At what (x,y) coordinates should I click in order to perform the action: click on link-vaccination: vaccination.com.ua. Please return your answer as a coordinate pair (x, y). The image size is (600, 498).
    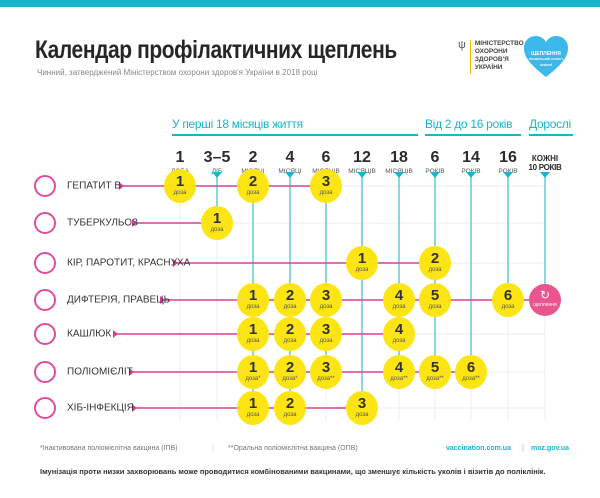
    Looking at the image, I should click on (478, 448).